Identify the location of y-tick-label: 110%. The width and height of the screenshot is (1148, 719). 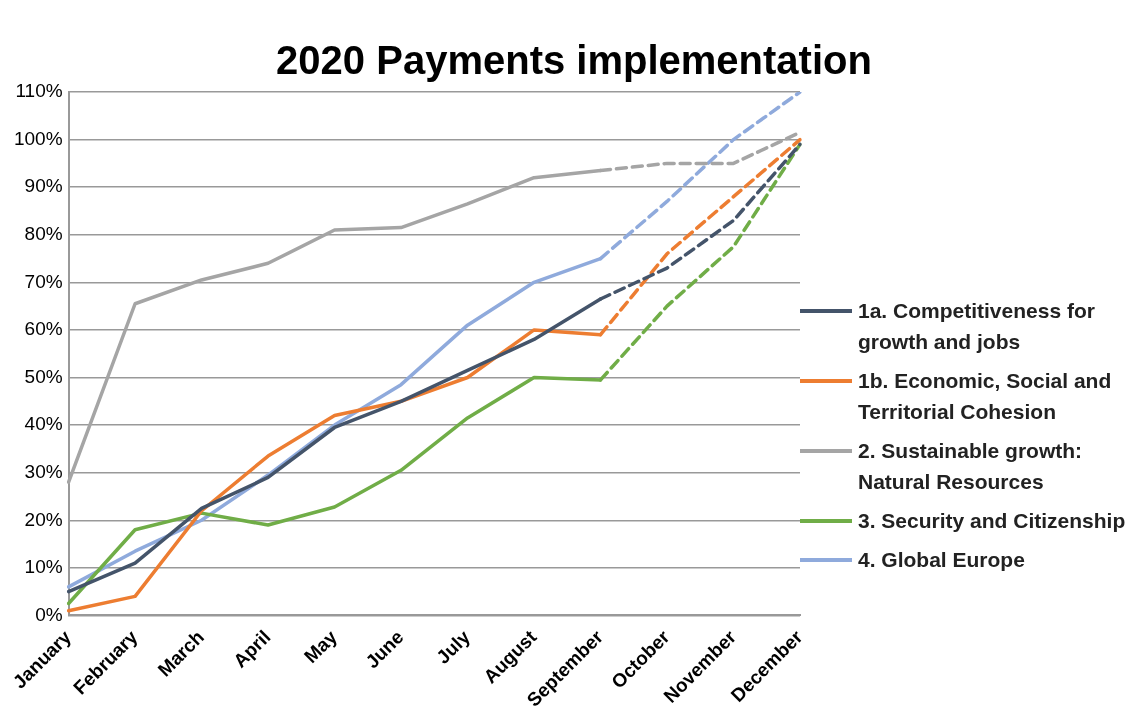
(39, 91).